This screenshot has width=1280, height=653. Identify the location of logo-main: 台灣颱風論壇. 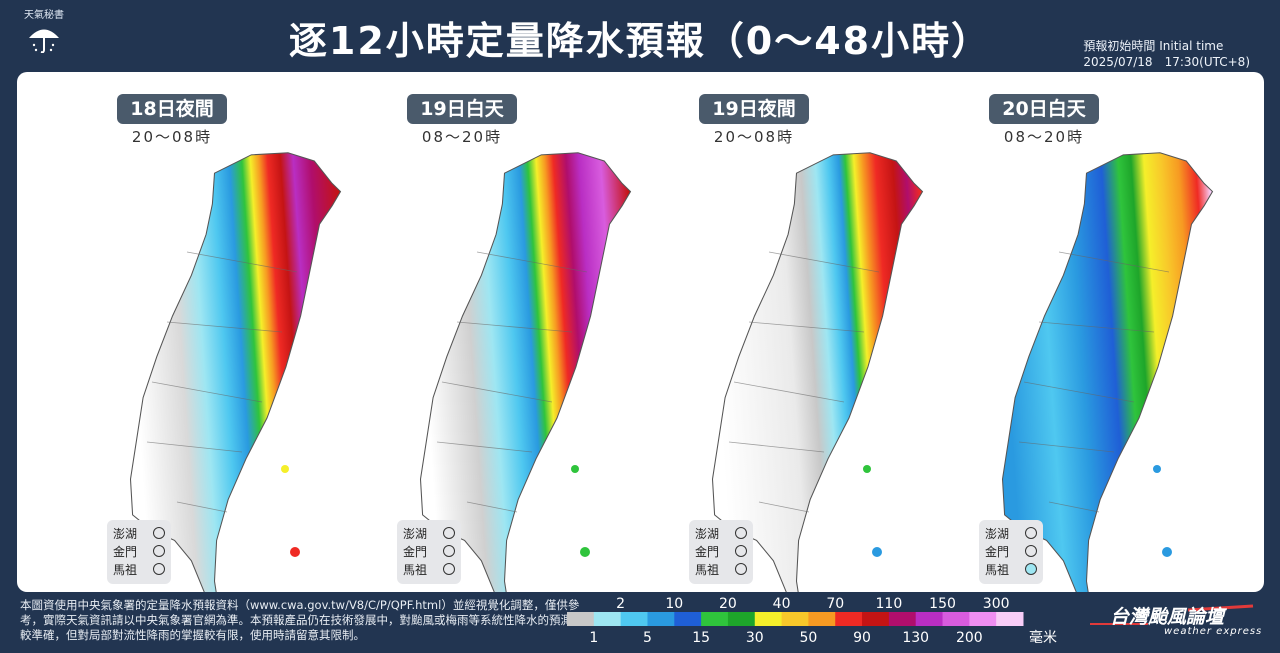
(1167, 617).